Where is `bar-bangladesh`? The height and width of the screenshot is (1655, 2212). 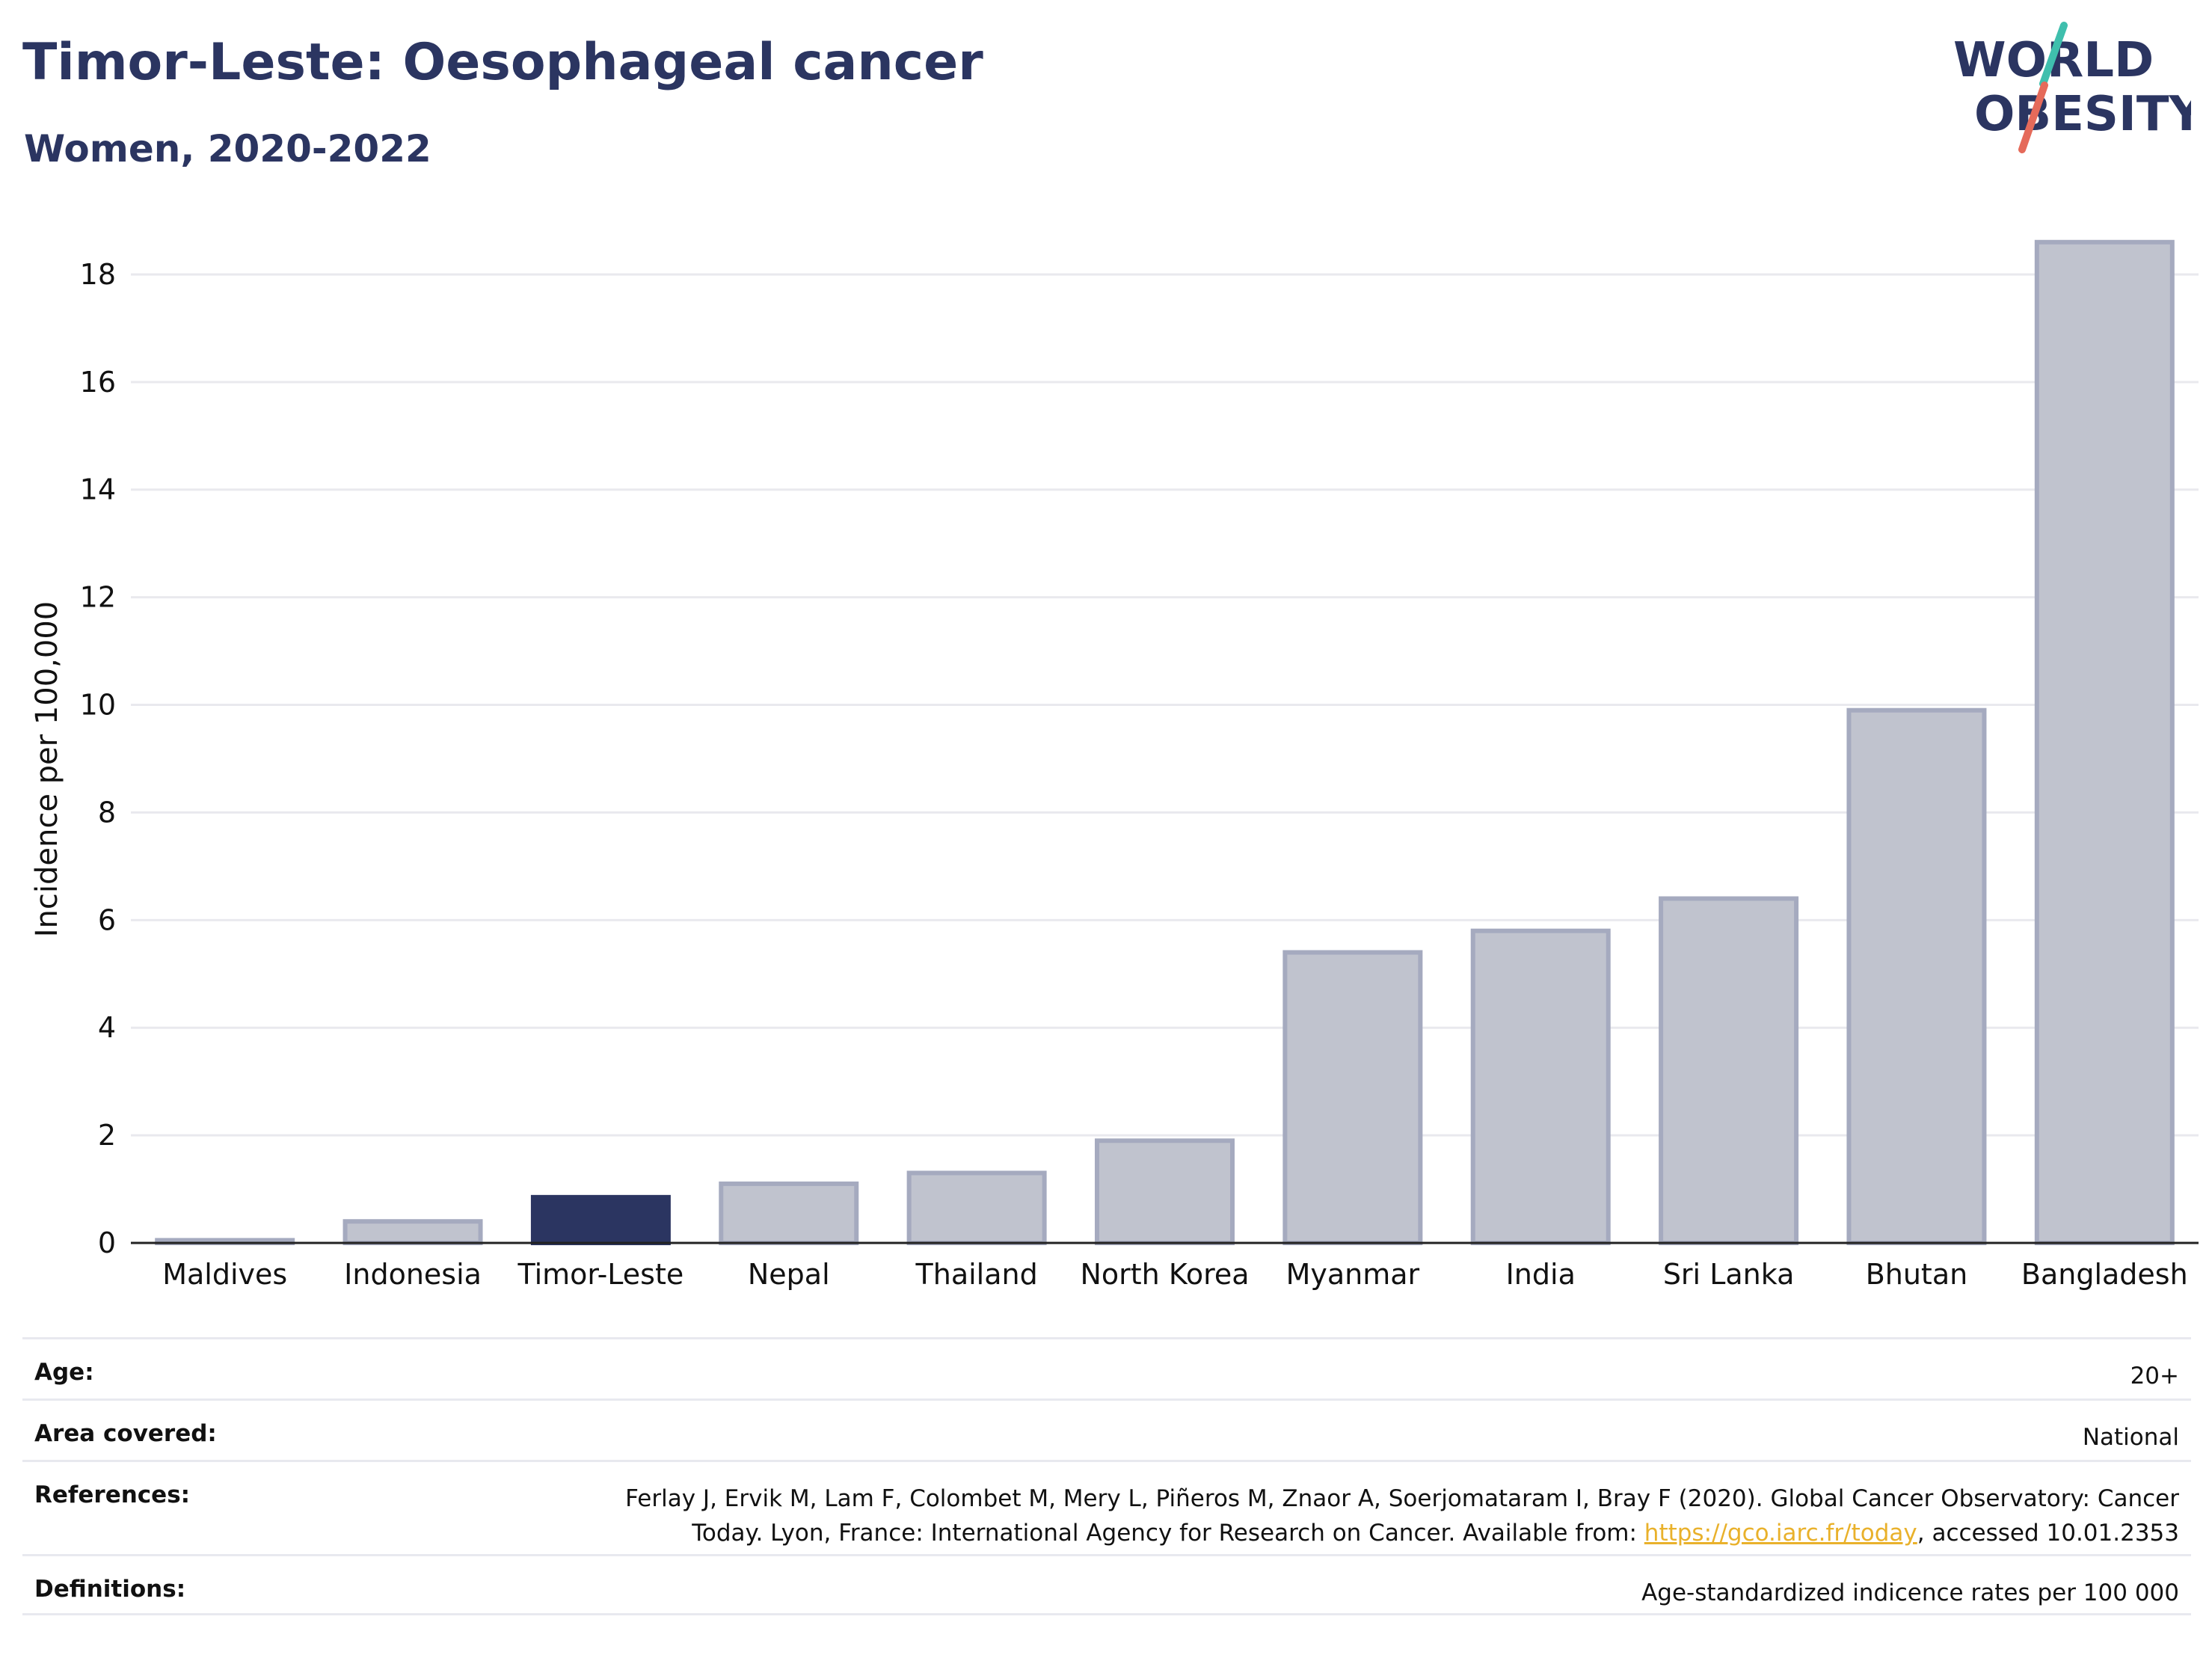 bar-bangladesh is located at coordinates (2104, 742).